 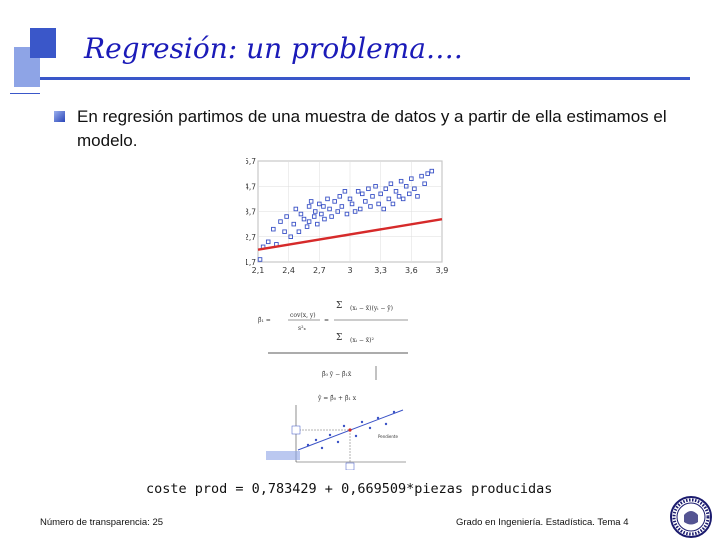 I want to click on footer-course: Grado en Ingeniería. Estadística. Tema 4, so click(x=542, y=522).